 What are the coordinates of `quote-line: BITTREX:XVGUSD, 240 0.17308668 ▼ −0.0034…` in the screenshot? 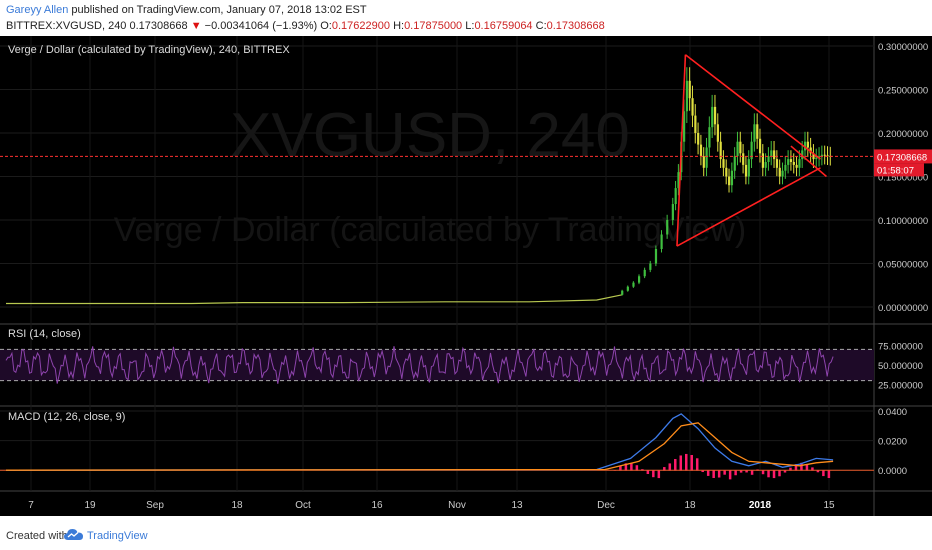 It's located at (305, 26).